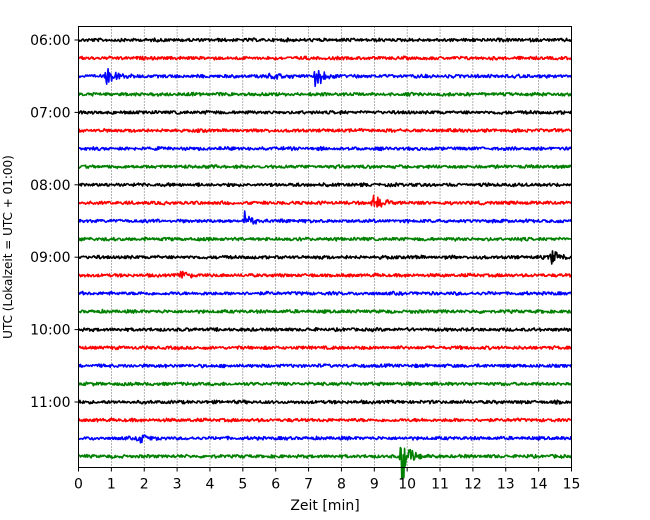 This screenshot has width=650, height=520. What do you see at coordinates (440, 485) in the screenshot?
I see `x-tick-label: 11` at bounding box center [440, 485].